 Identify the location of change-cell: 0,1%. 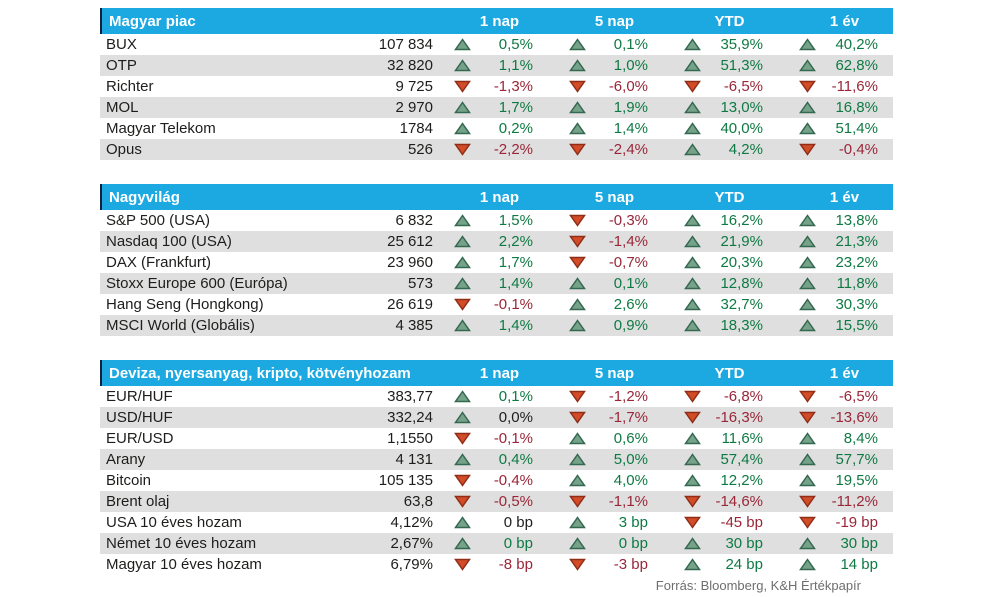
(605, 44).